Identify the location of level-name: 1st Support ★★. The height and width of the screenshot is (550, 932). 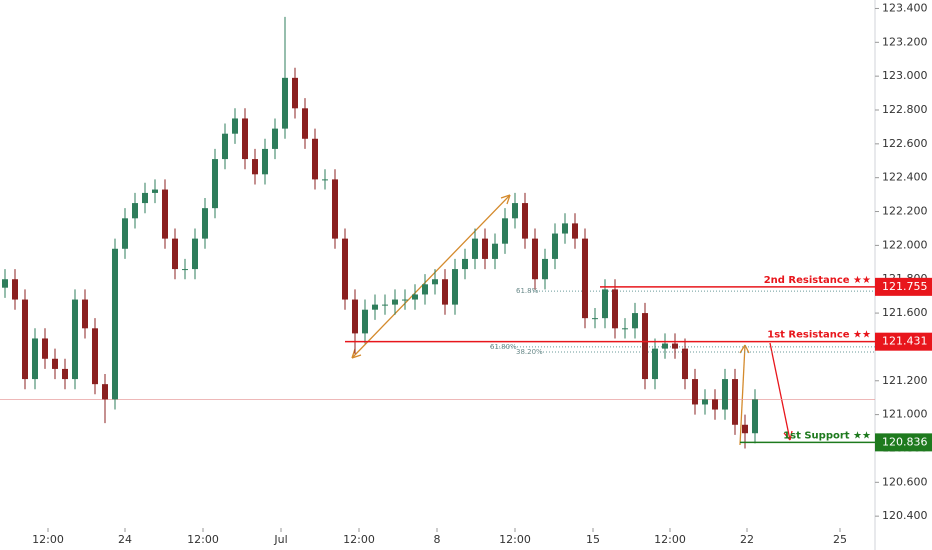
(827, 435).